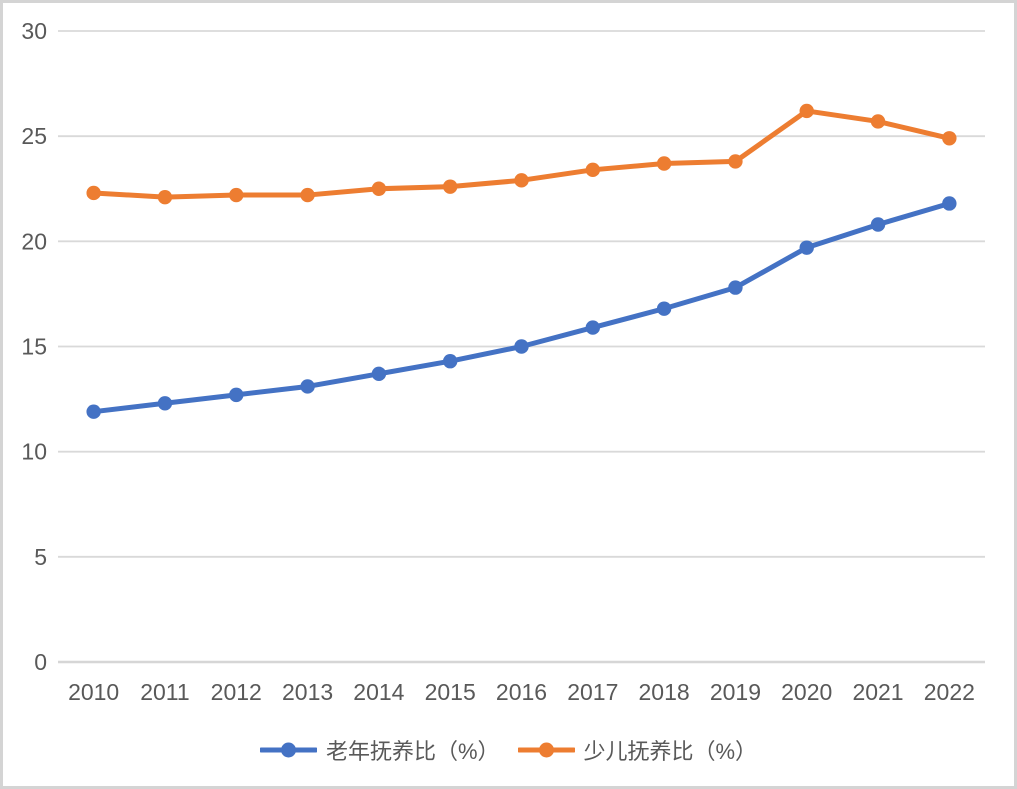 Image resolution: width=1017 pixels, height=789 pixels. I want to click on y-axis-tick-labels: 0 5 10 15 20 25 30, so click(34, 346).